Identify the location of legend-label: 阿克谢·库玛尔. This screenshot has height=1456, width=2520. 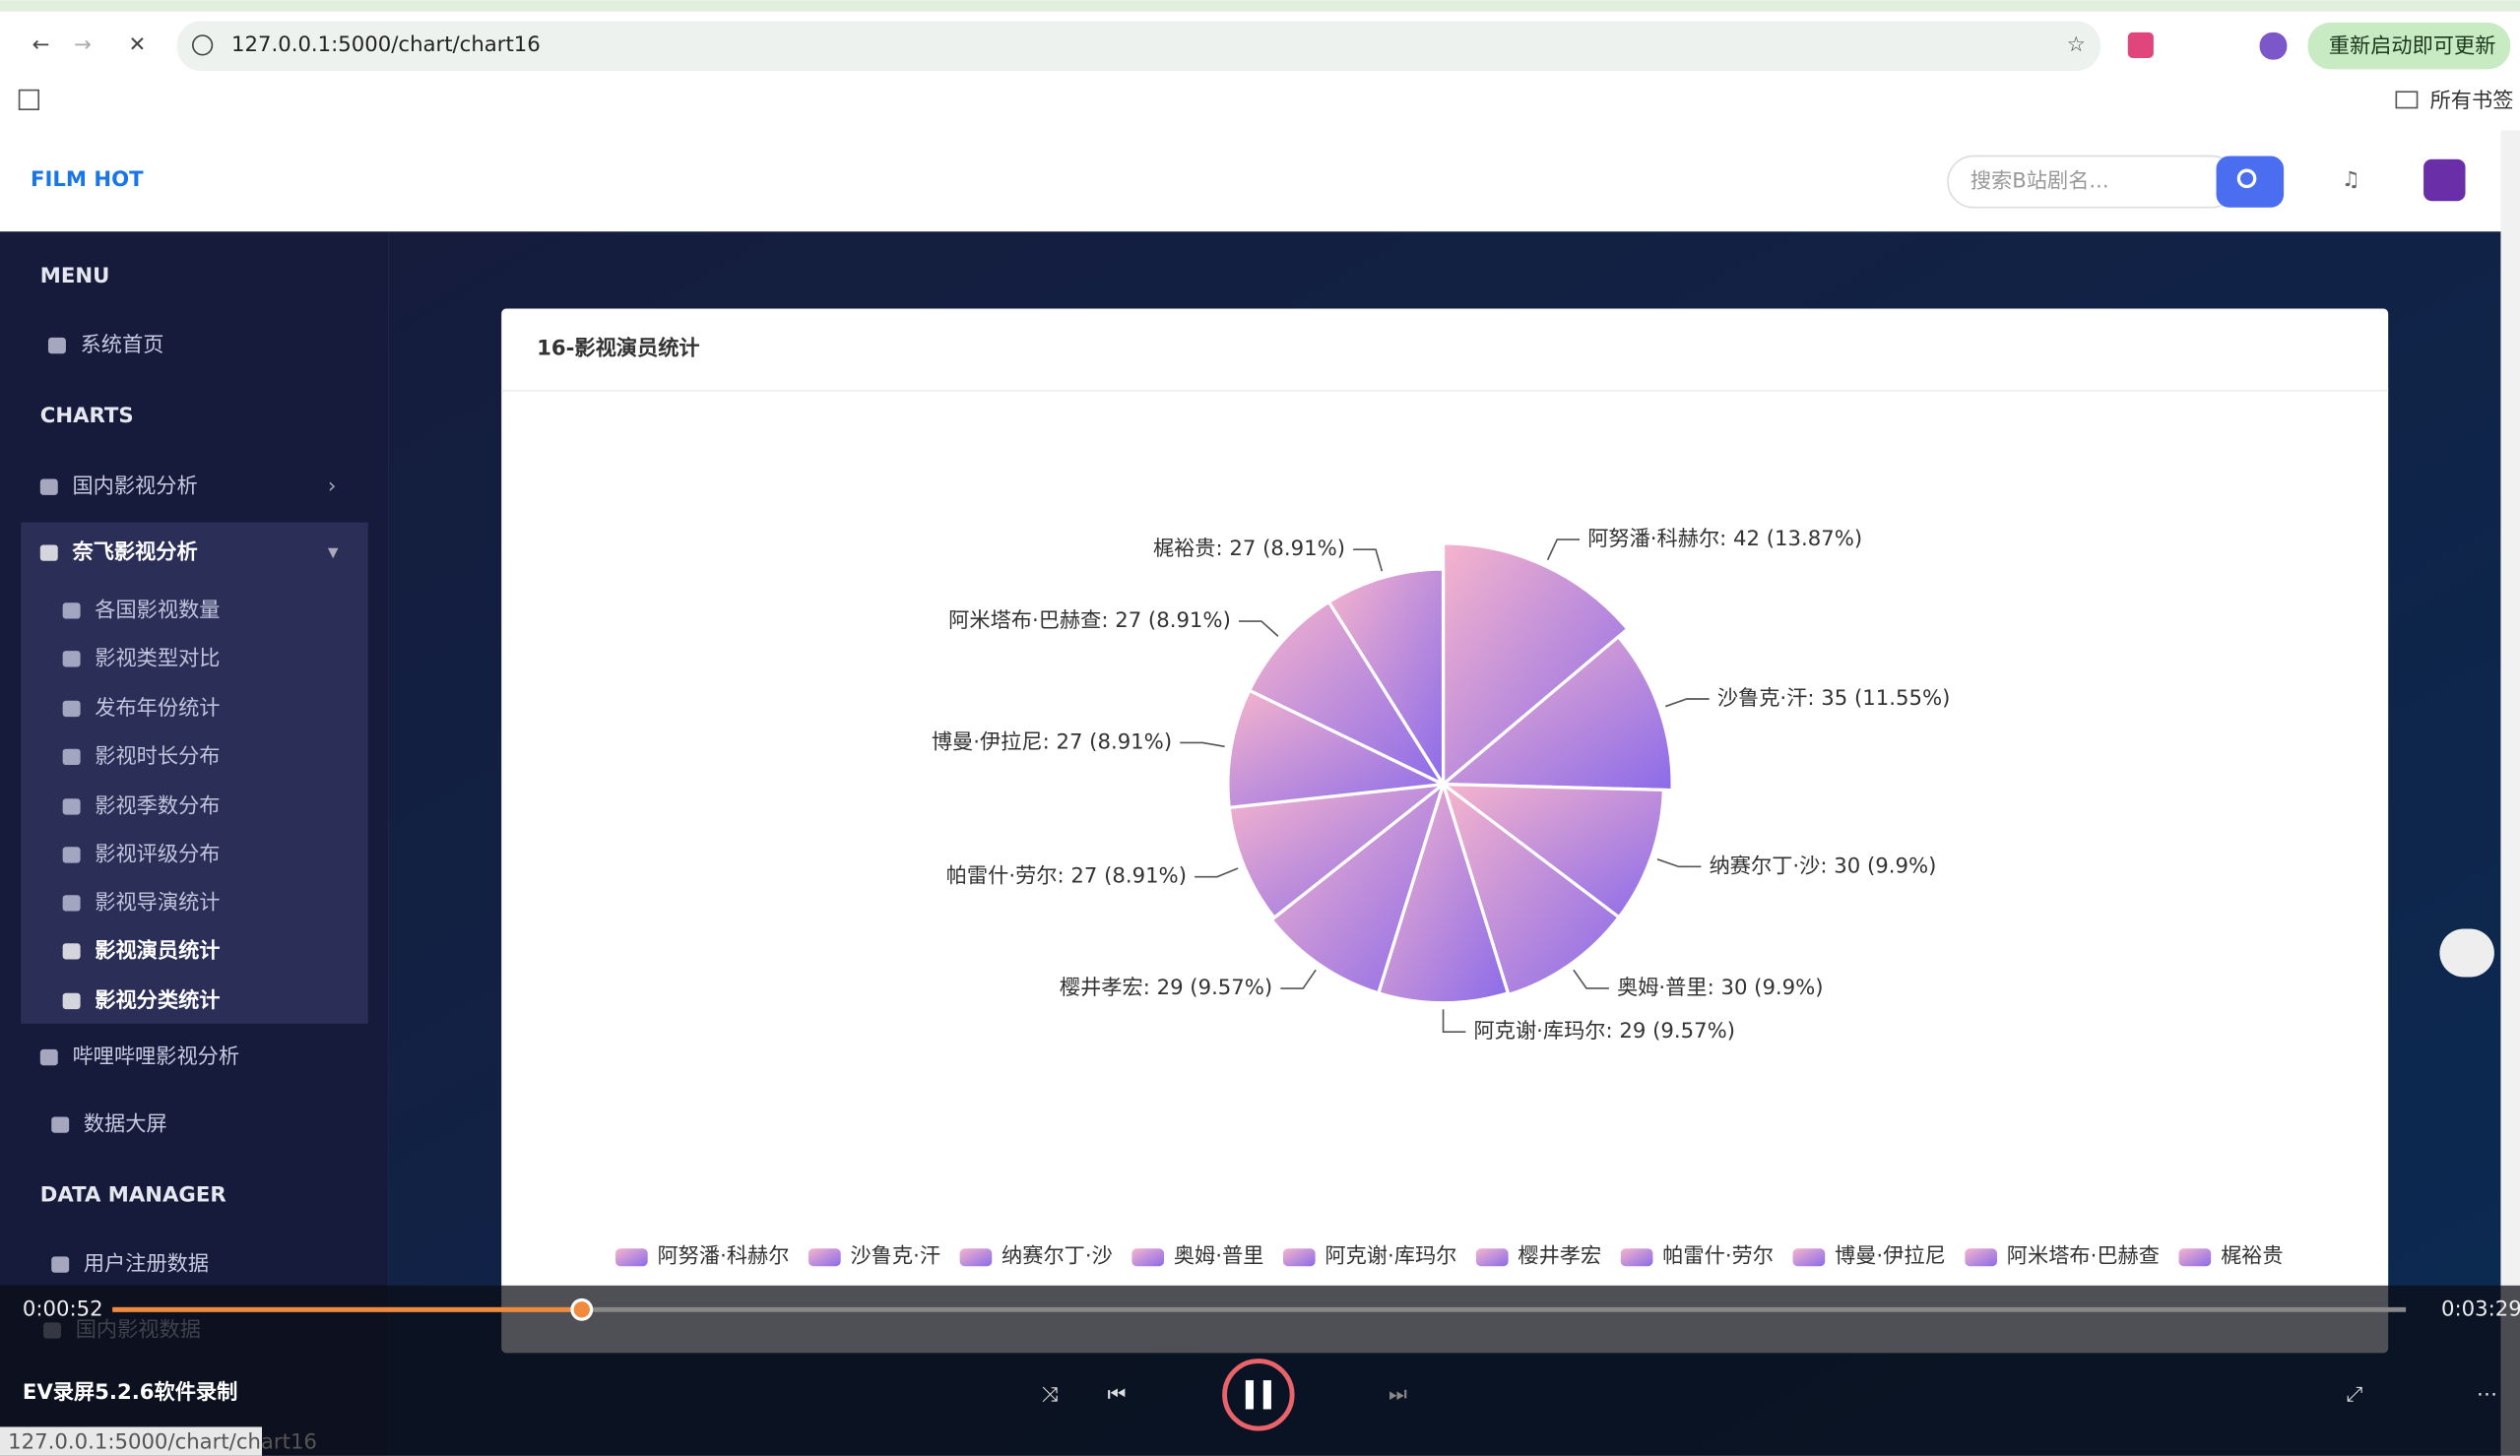
(1390, 1255).